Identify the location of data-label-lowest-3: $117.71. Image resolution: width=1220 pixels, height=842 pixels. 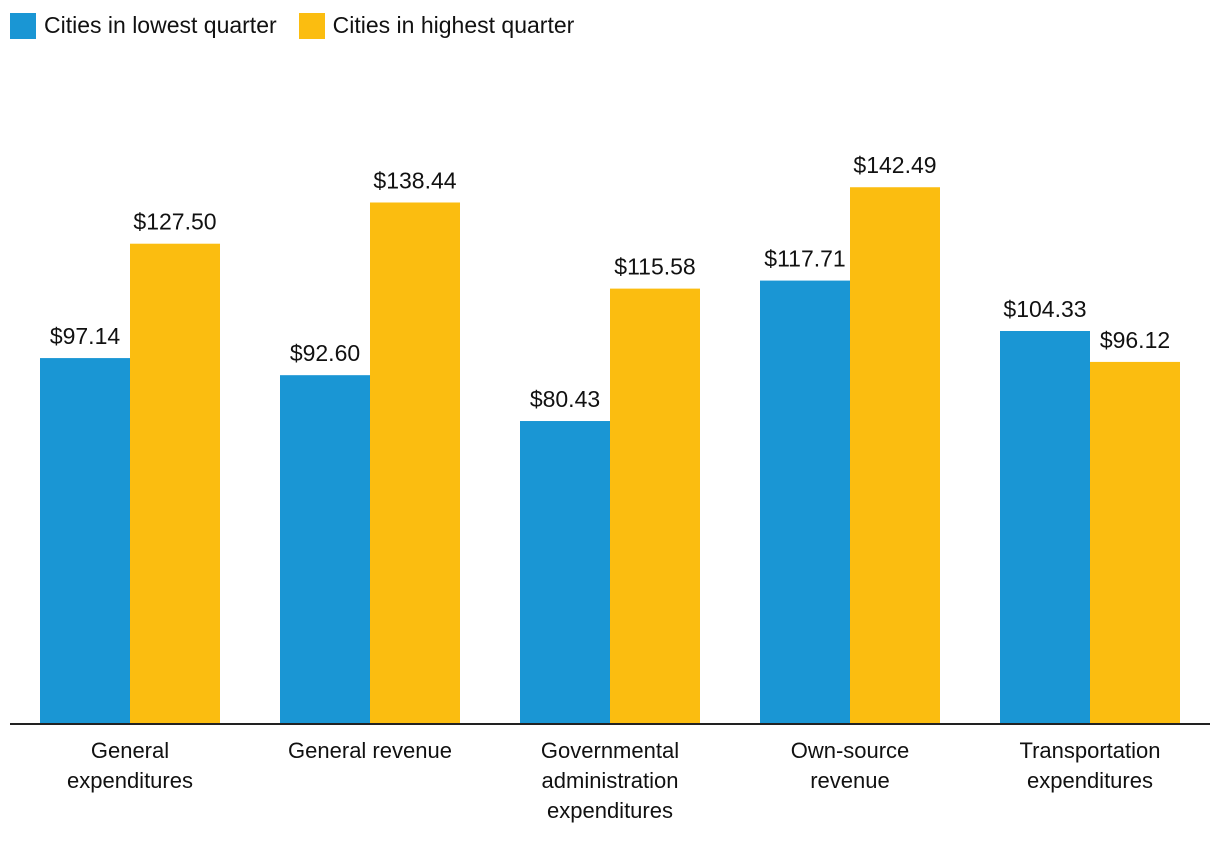
(804, 259).